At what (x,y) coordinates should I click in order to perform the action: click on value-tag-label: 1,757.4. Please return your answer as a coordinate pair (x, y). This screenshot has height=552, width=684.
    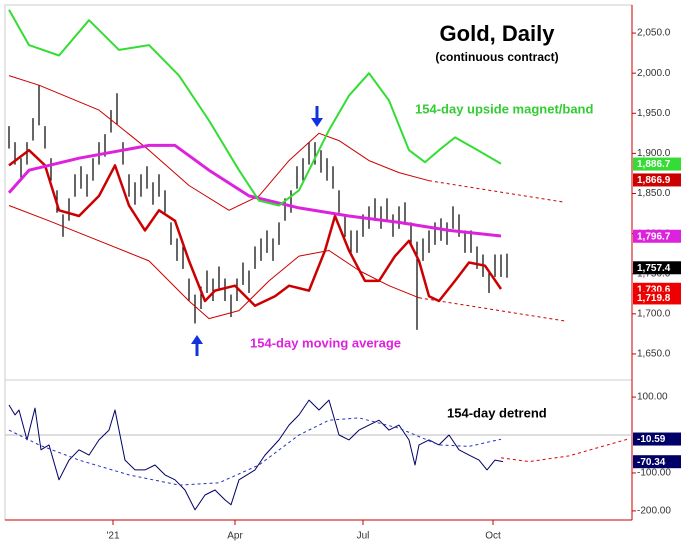
    Looking at the image, I should click on (654, 268).